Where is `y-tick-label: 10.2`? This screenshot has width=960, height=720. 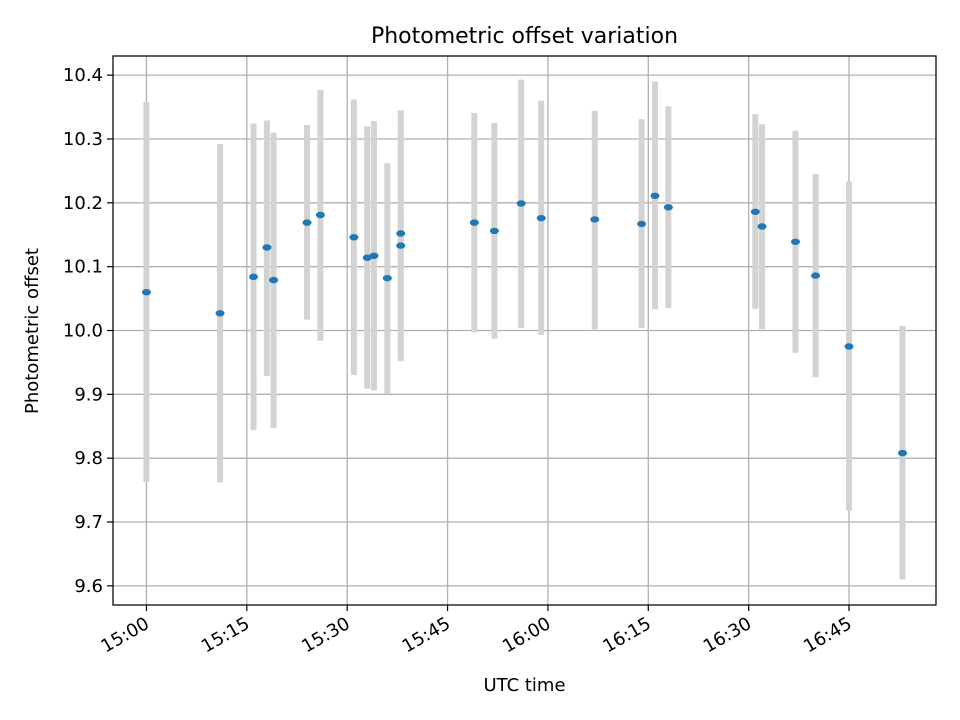
y-tick-label: 10.2 is located at coordinates (83, 203).